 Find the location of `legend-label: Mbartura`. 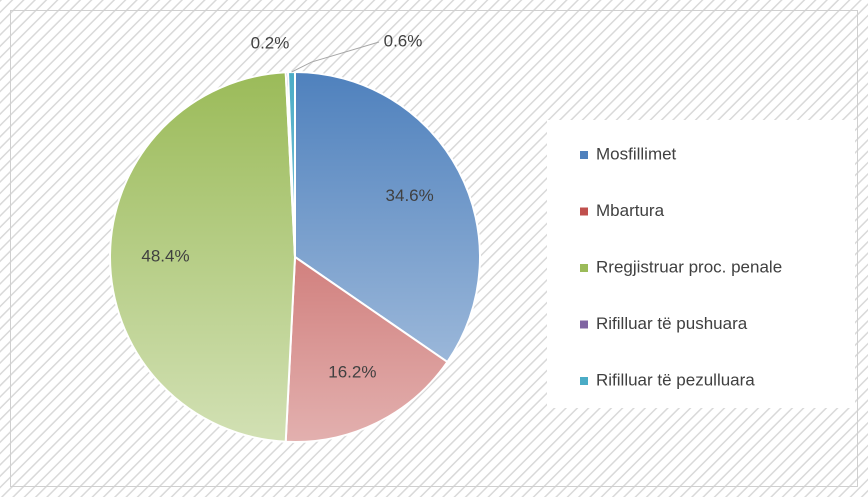

legend-label: Mbartura is located at coordinates (630, 210).